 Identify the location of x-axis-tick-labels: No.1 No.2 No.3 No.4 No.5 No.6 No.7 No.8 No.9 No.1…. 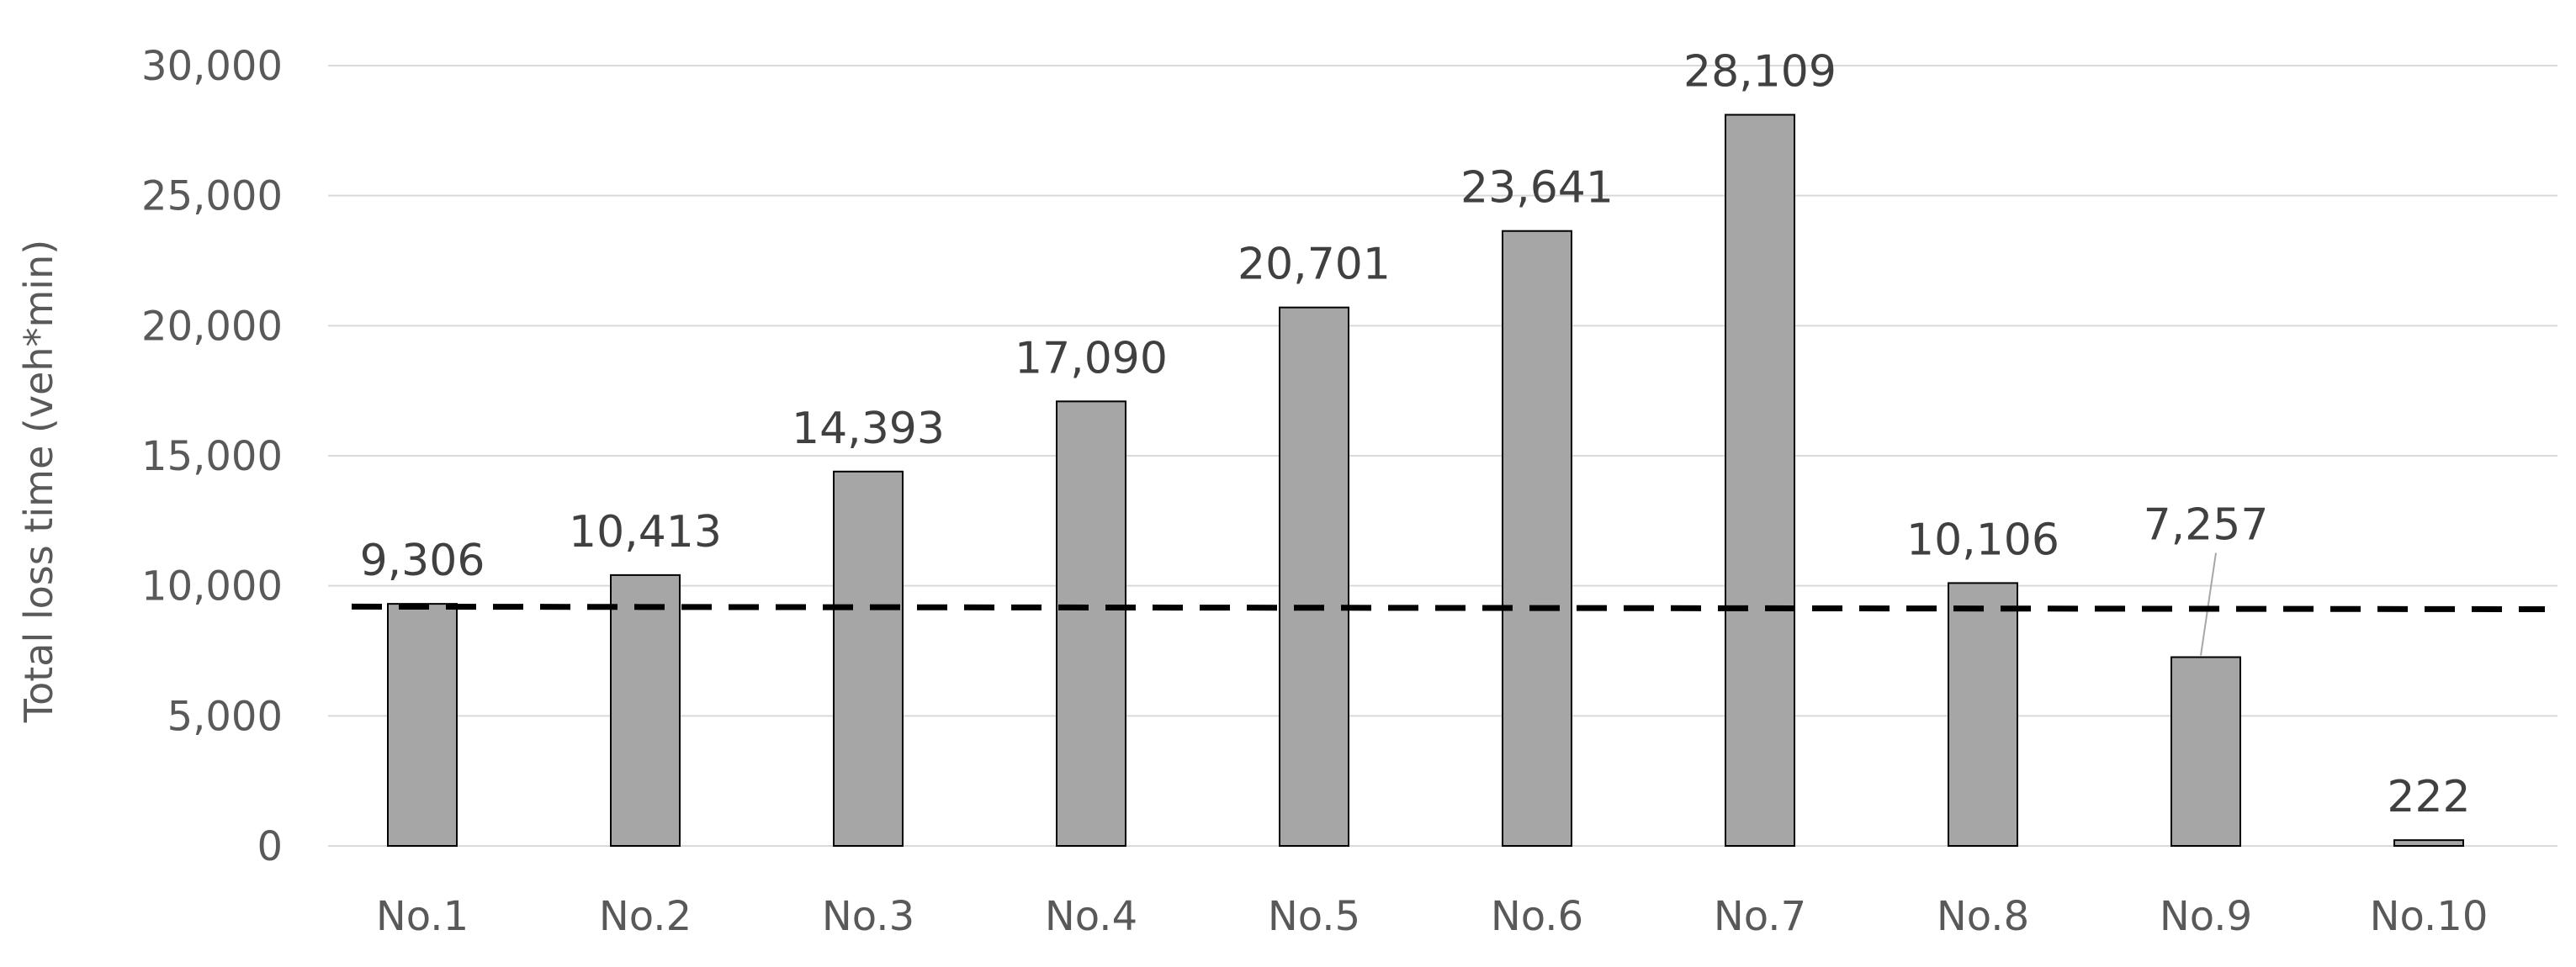
(1432, 916).